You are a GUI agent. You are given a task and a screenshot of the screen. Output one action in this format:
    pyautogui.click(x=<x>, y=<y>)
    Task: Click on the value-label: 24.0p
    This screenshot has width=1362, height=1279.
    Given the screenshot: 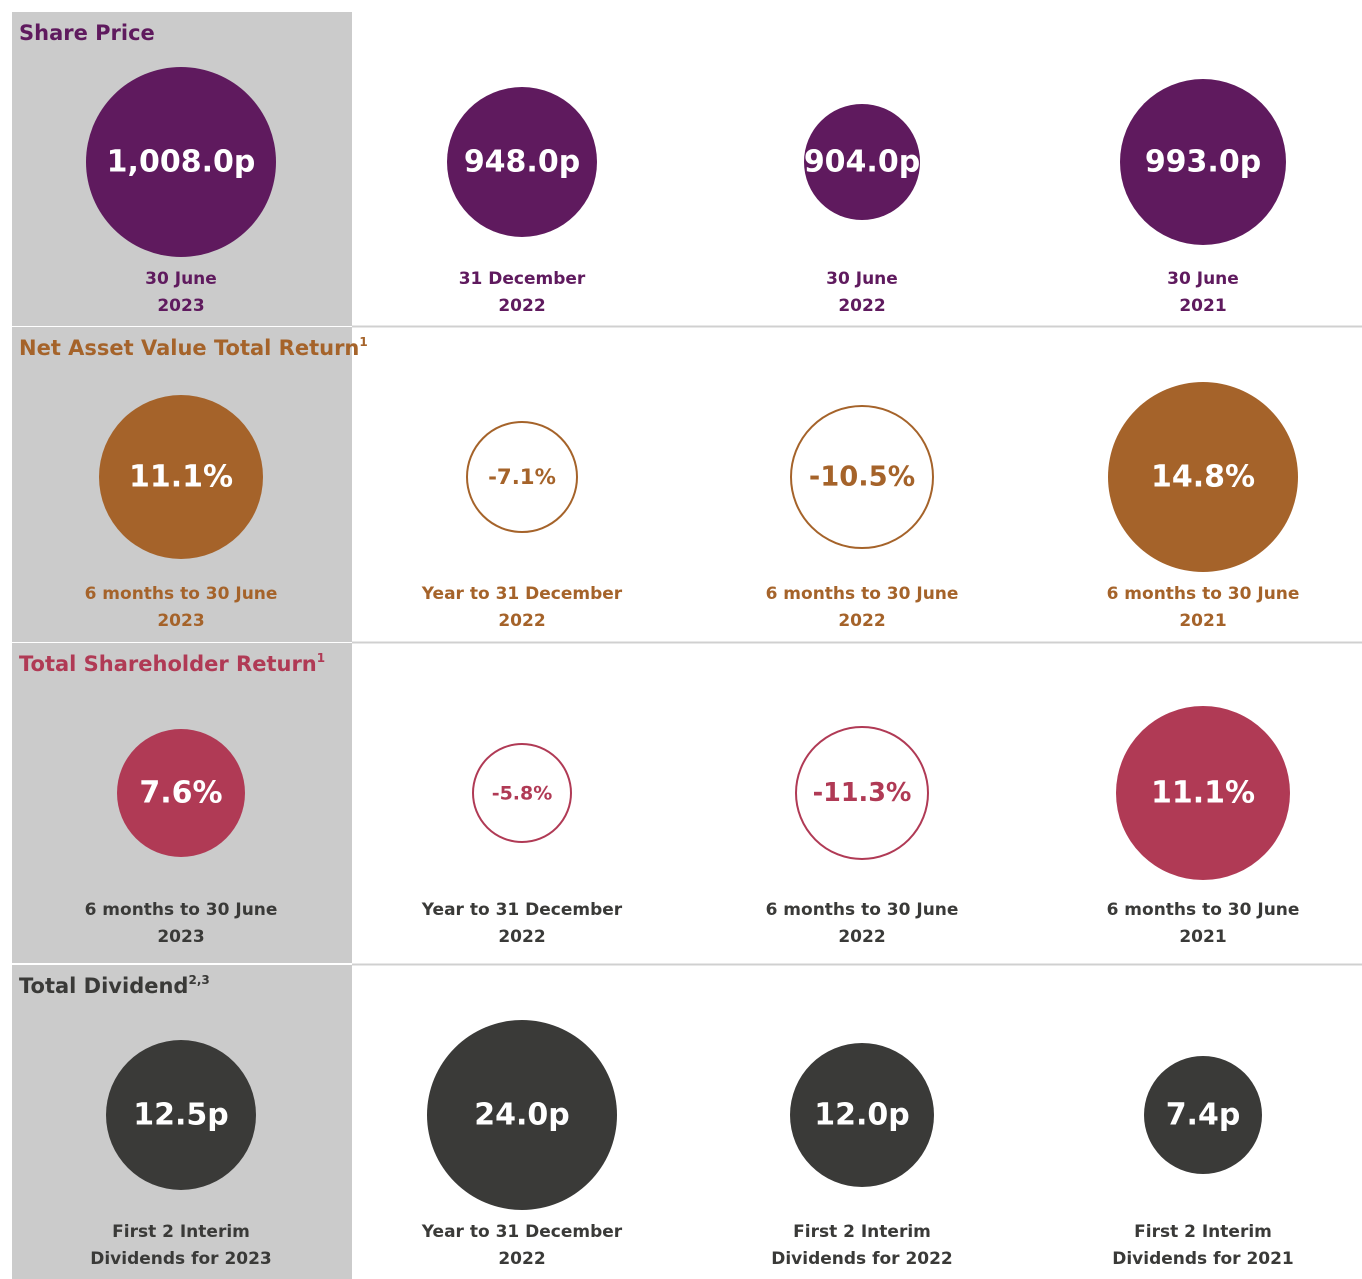 What is the action you would take?
    pyautogui.click(x=522, y=1115)
    